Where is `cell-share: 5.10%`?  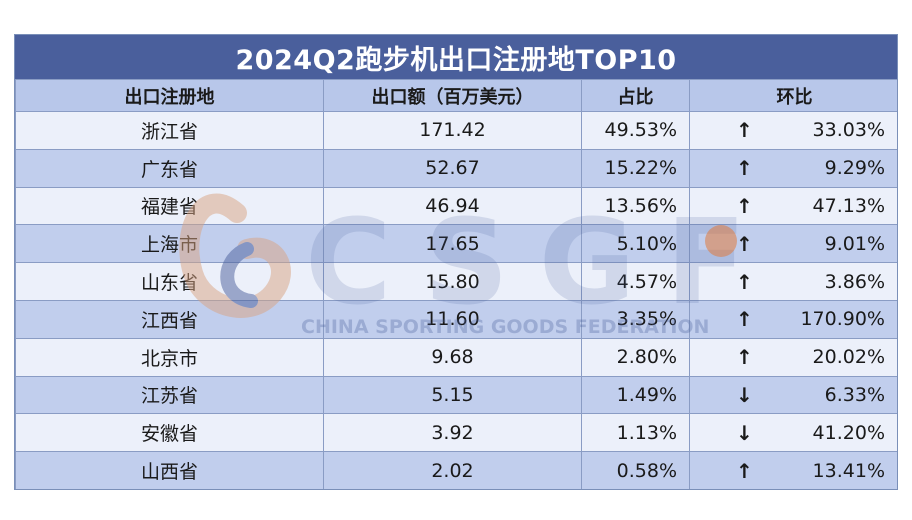 cell-share: 5.10% is located at coordinates (635, 244).